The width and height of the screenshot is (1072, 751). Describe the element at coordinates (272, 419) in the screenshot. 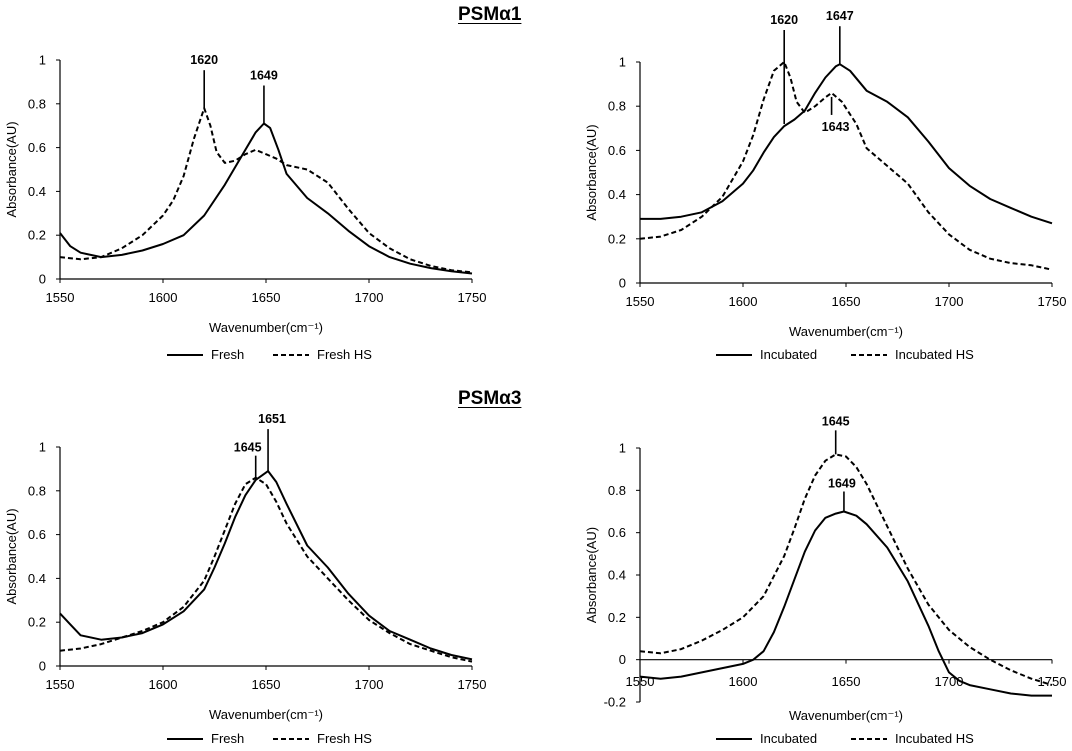

I see `peak-label-1651: 1651` at that location.